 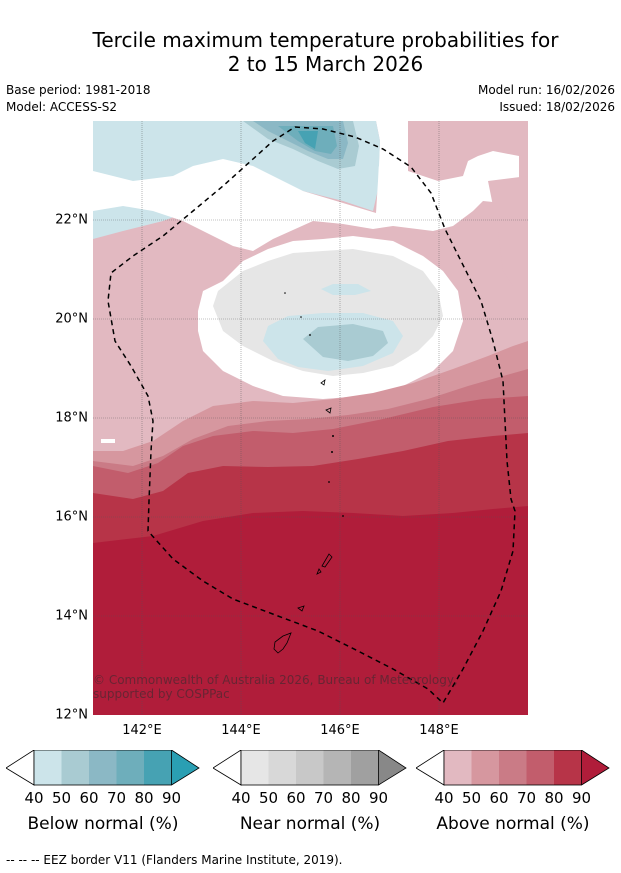 What do you see at coordinates (71, 517) in the screenshot?
I see `lat-tick-16n: 16°N` at bounding box center [71, 517].